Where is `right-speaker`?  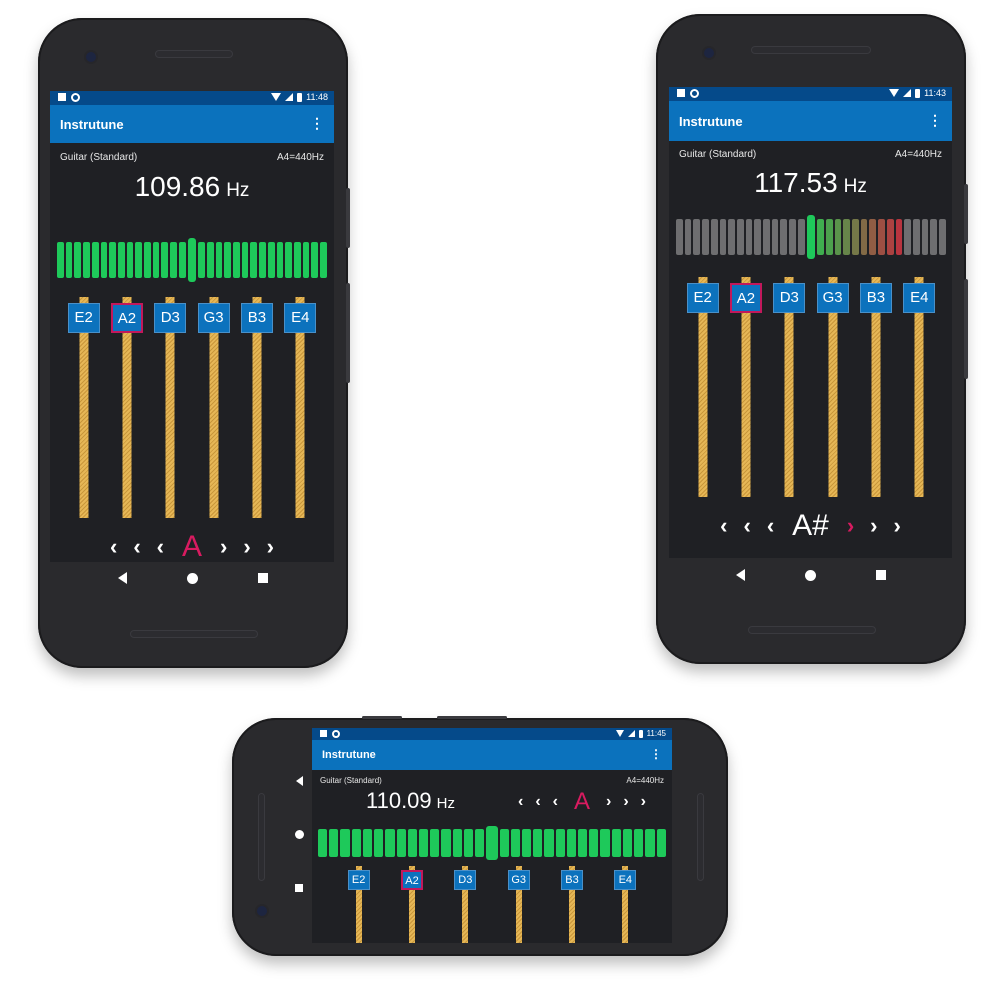 right-speaker is located at coordinates (700, 837).